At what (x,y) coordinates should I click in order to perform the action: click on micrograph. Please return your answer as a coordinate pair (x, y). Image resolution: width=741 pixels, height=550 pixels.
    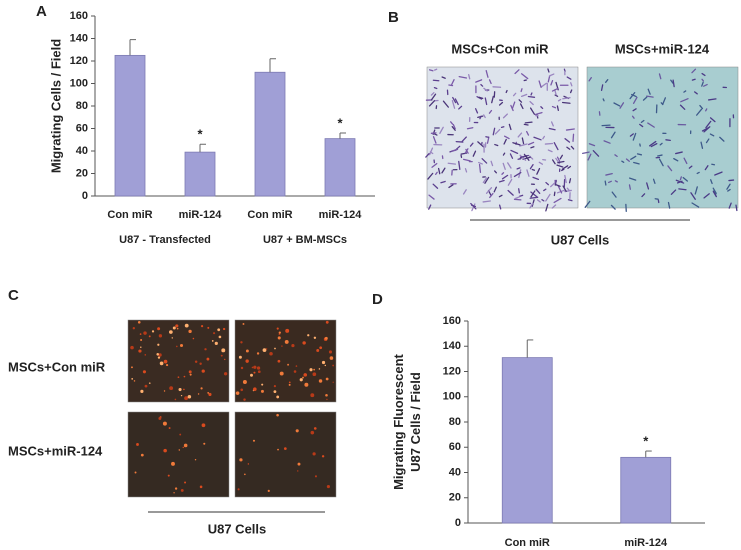
    Looking at the image, I should click on (178, 454).